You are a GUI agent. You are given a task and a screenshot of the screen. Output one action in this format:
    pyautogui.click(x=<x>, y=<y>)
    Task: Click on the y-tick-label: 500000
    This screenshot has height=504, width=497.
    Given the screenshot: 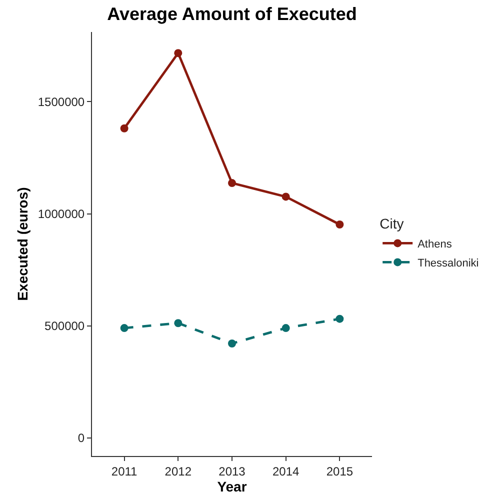 What is the action you would take?
    pyautogui.click(x=64, y=326)
    